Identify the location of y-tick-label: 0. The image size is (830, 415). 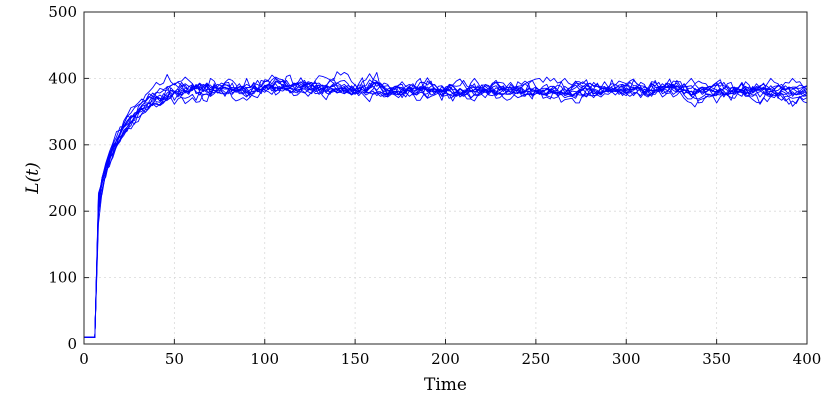
(72, 344).